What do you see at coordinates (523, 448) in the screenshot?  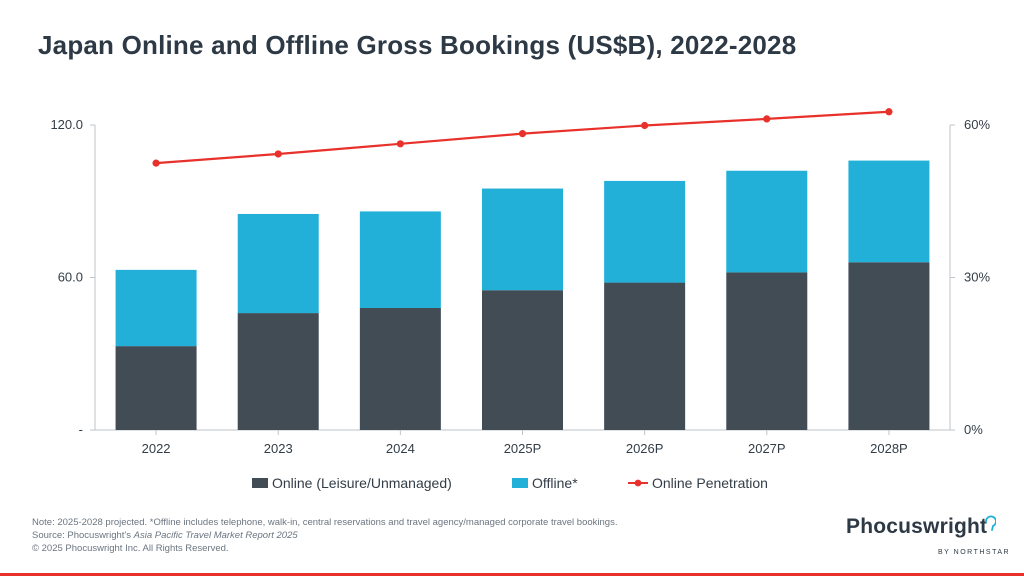 I see `x-tick-label: 2025P` at bounding box center [523, 448].